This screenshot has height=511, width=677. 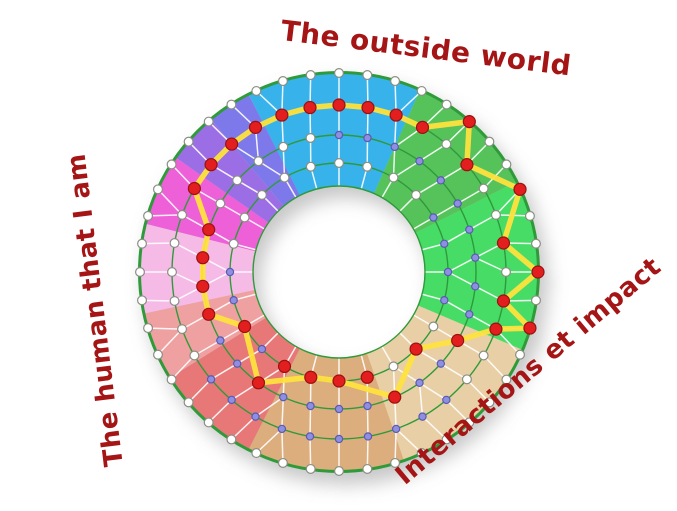 I want to click on sector-green-mid, so click(x=445, y=161).